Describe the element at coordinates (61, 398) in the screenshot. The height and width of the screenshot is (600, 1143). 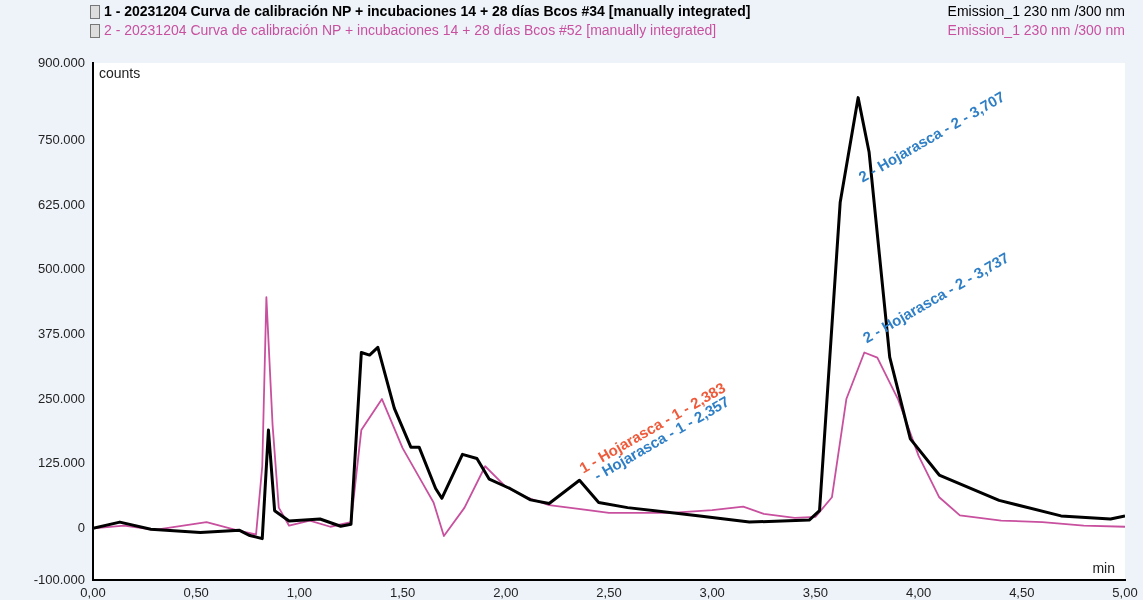
I see `y-tick-label: 250.000` at that location.